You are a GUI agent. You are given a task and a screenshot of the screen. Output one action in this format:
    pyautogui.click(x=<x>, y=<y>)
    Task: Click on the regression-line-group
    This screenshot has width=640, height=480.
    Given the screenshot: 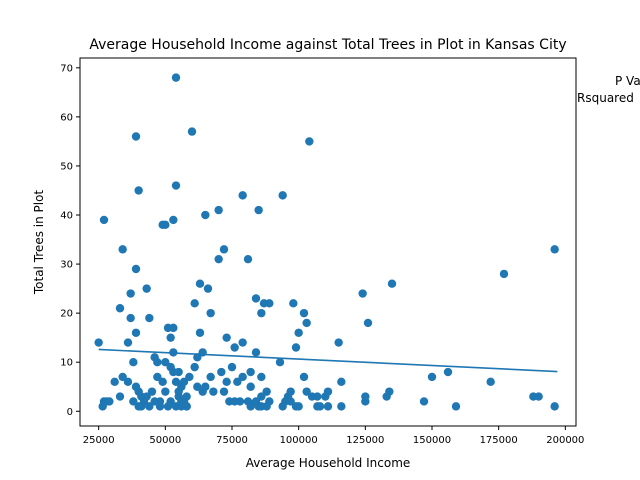 What is the action you would take?
    pyautogui.click(x=328, y=360)
    